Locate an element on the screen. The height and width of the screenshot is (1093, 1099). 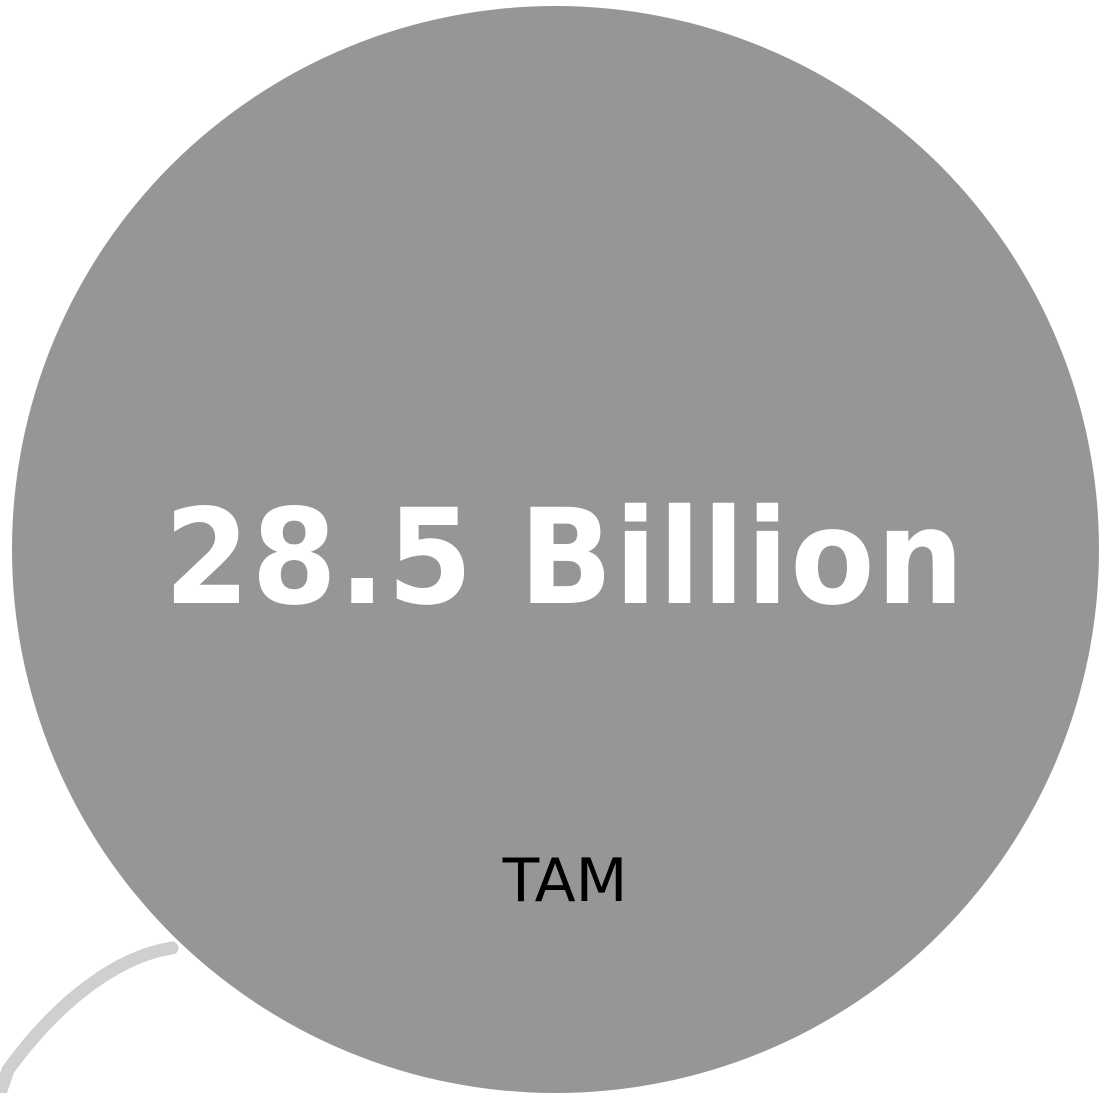
market-size-value: 28.5 Billion is located at coordinates (565, 558).